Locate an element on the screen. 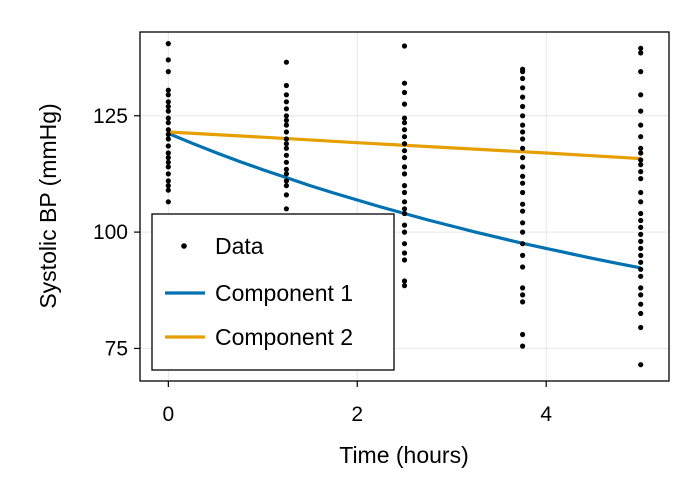 The width and height of the screenshot is (700, 500). legend-label-data: Data is located at coordinates (239, 246).